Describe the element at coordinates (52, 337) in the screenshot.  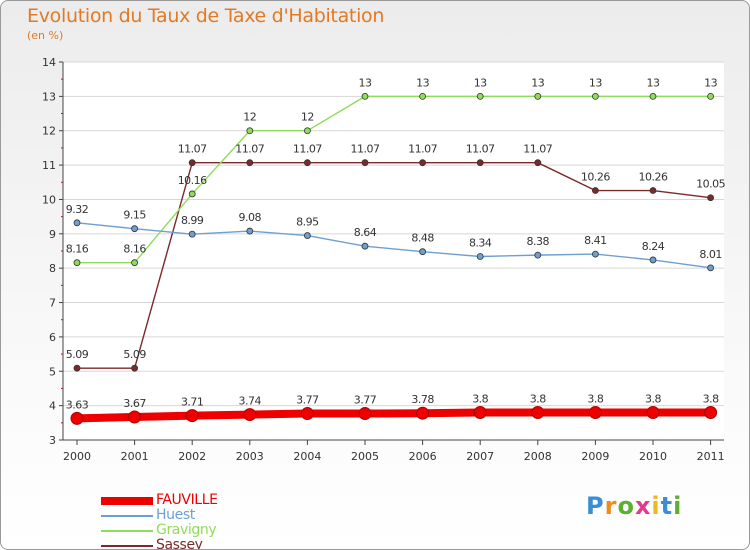
I see `y-tick-label: 6` at that location.